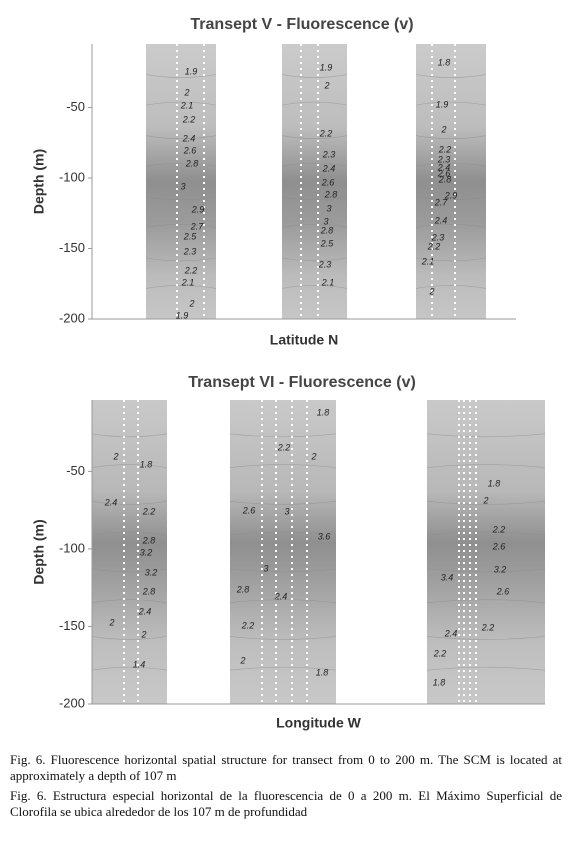 The width and height of the screenshot is (576, 849). What do you see at coordinates (139, 664) in the screenshot?
I see `contour-label: 1.4` at bounding box center [139, 664].